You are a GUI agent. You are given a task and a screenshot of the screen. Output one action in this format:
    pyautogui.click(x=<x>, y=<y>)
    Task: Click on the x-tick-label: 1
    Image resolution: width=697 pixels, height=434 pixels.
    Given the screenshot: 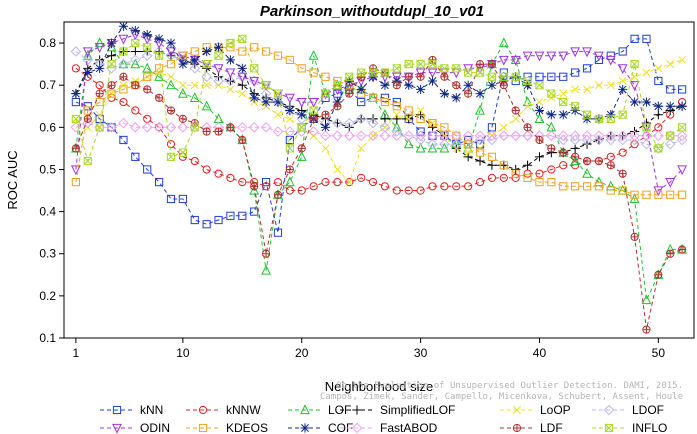 What is the action you would take?
    pyautogui.click(x=76, y=353)
    